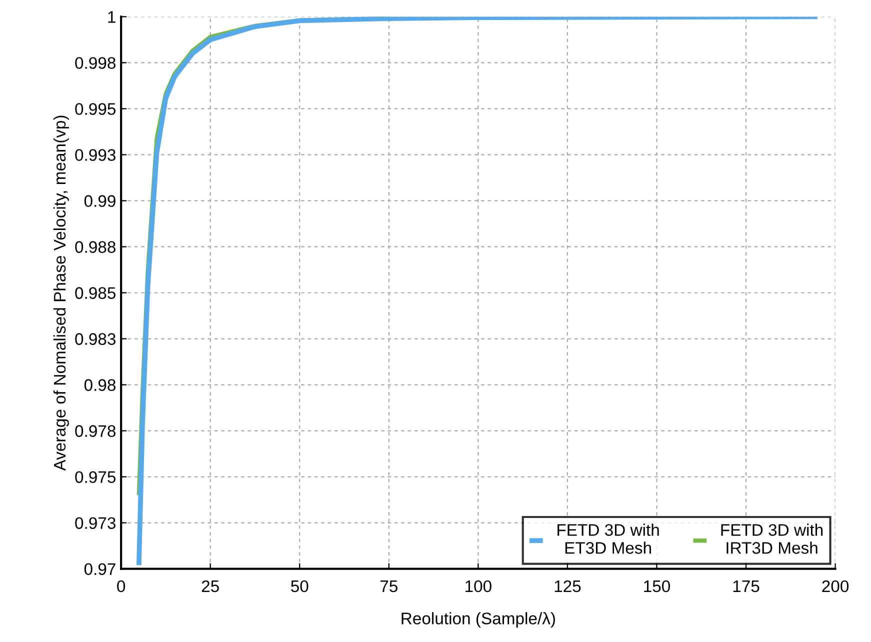 This screenshot has height=642, width=871. What do you see at coordinates (567, 586) in the screenshot?
I see `x-tick-label: 125` at bounding box center [567, 586].